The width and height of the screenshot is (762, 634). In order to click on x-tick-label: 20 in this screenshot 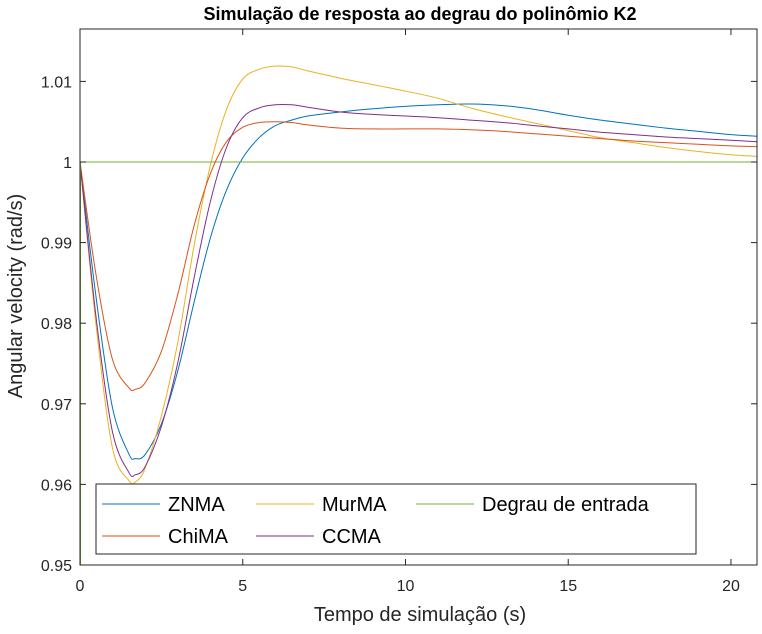, I will do `click(731, 586)`.